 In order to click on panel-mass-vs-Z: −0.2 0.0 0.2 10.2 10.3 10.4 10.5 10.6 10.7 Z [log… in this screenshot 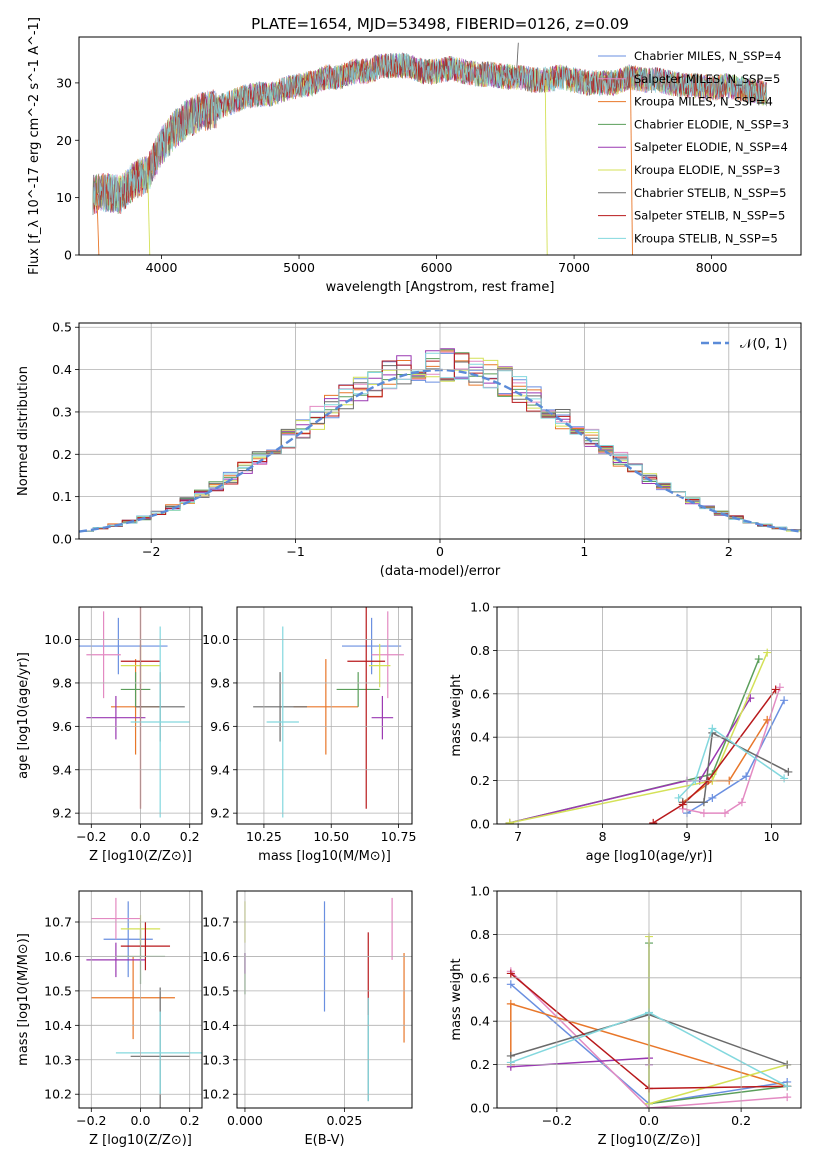, I will do `click(109, 1019)`.